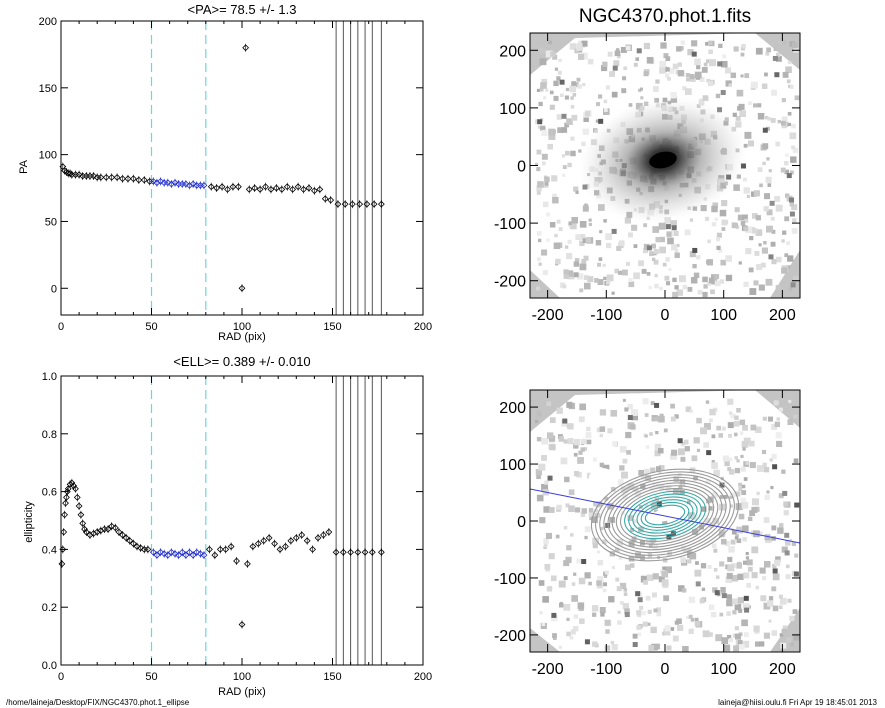  I want to click on ell-plot-ylabel: ellipticity, so click(29, 522).